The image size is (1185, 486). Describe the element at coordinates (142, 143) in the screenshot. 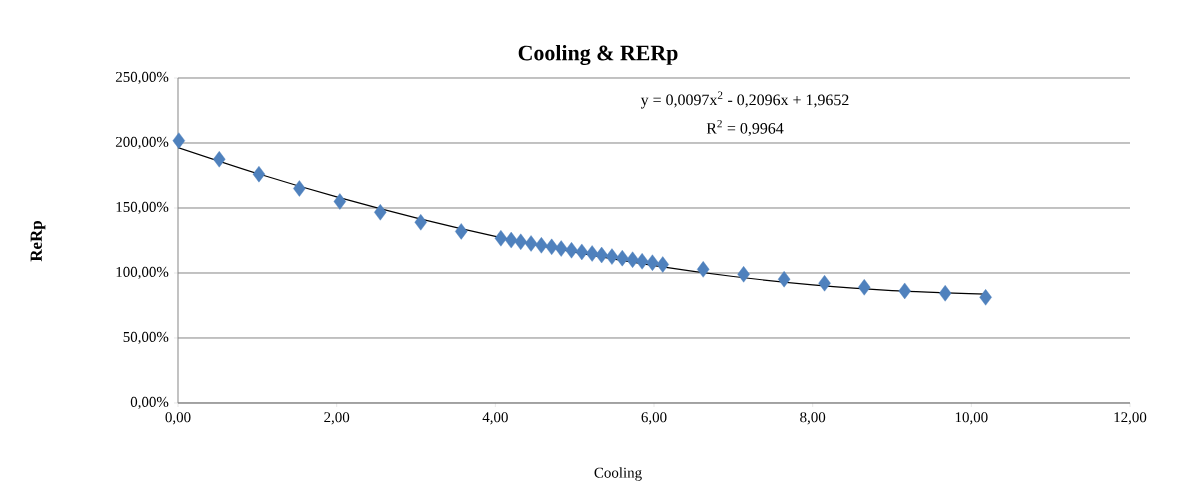

I see `y-tick-label: 200,00%` at that location.